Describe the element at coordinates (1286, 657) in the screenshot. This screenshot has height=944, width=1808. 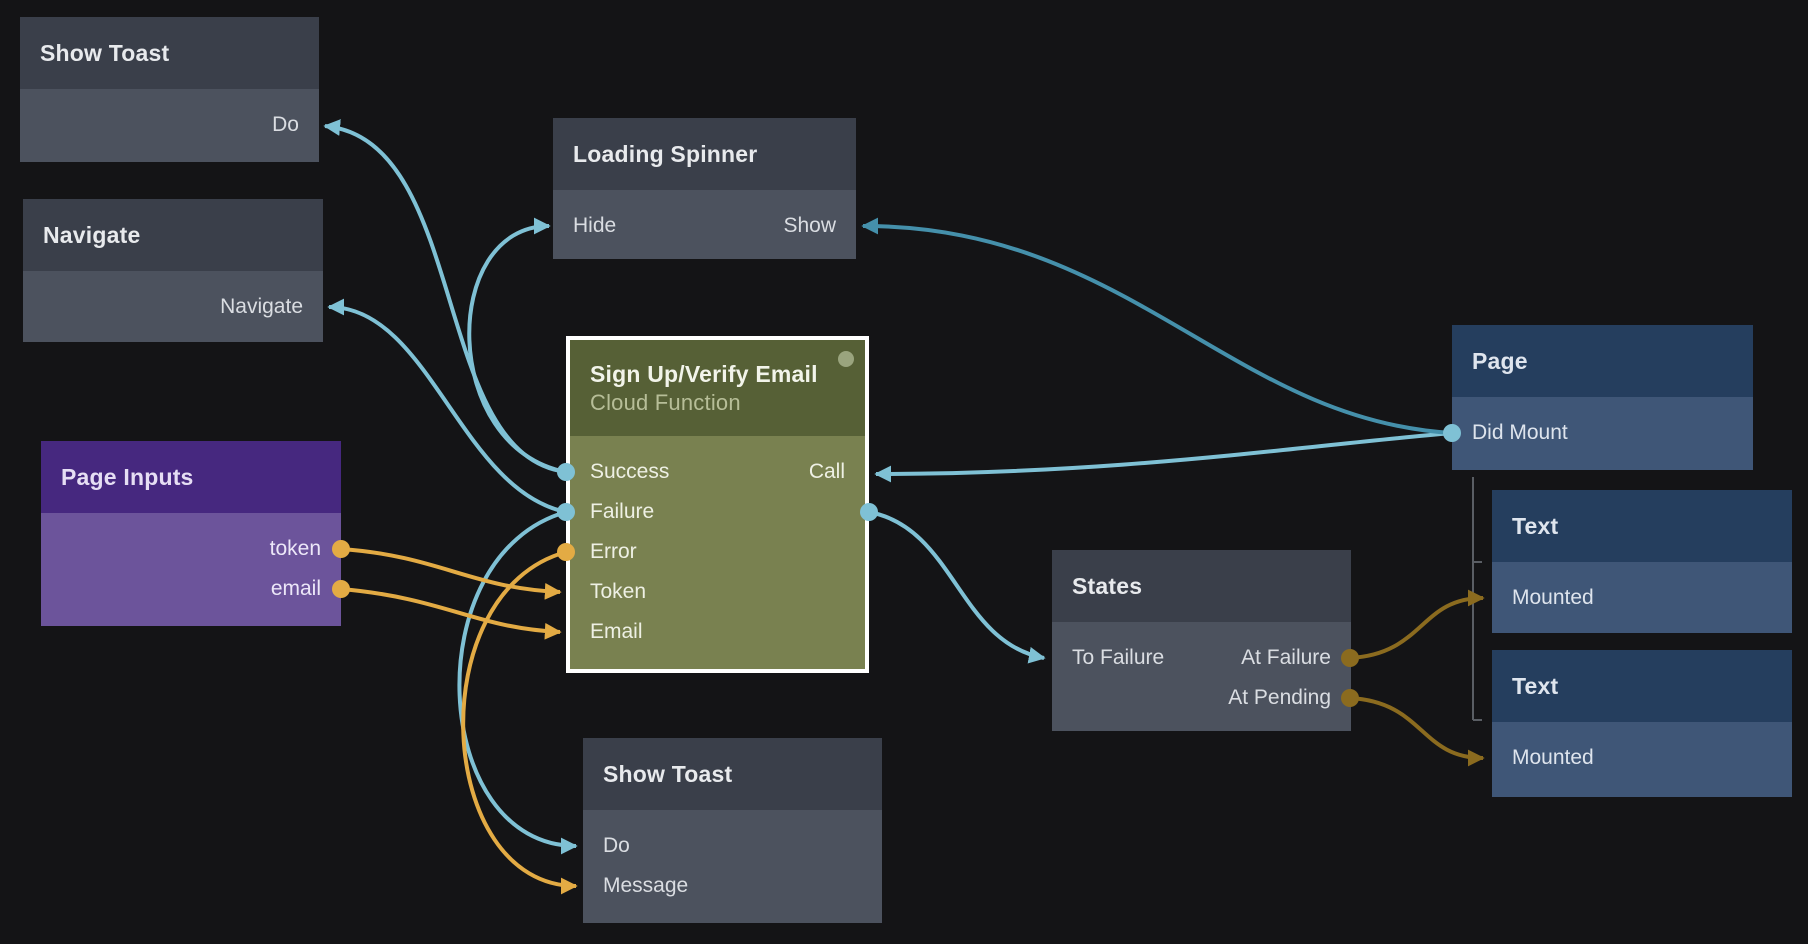
I see `port-at-failure: At Failure` at that location.